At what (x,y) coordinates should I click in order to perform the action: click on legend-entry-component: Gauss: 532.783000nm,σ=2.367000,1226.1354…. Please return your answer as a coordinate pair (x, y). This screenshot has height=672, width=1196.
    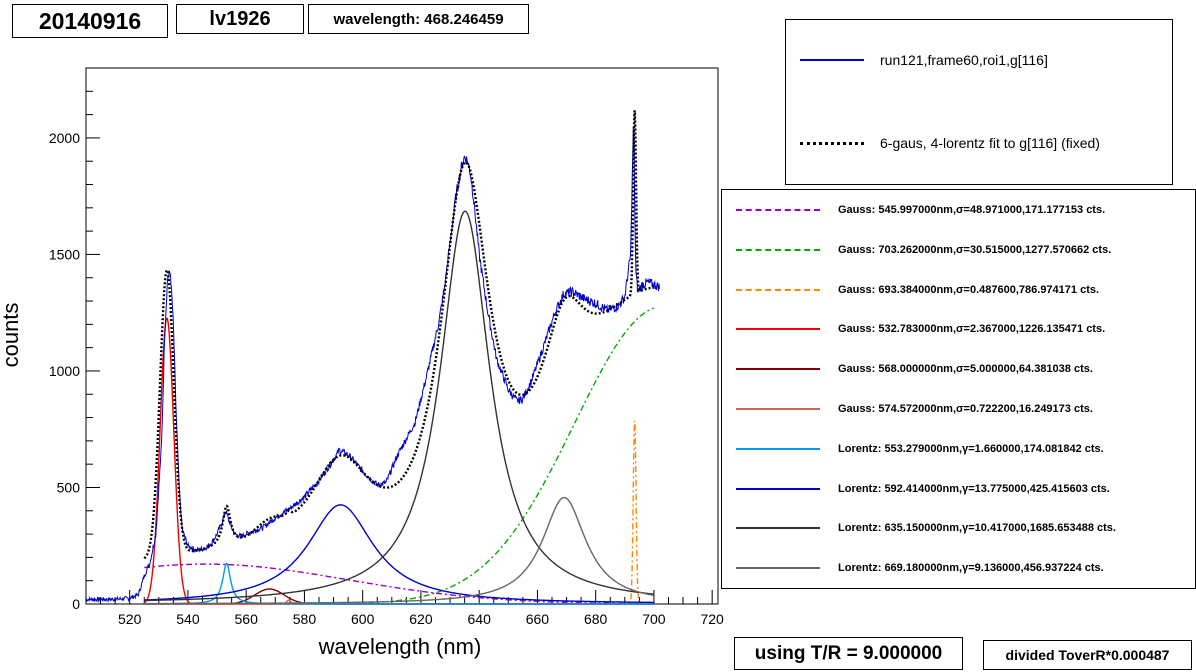
    Looking at the image, I should click on (913, 329).